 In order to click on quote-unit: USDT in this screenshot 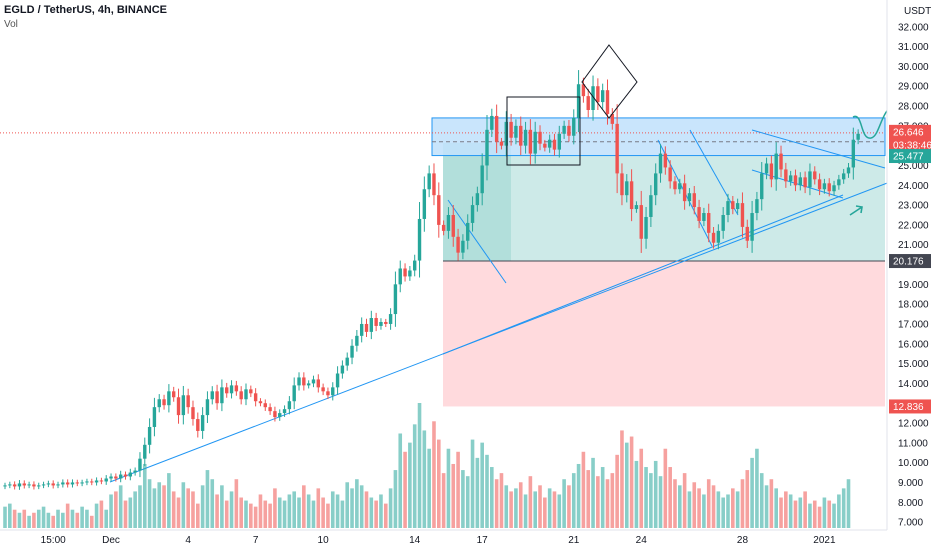, I will do `click(917, 11)`.